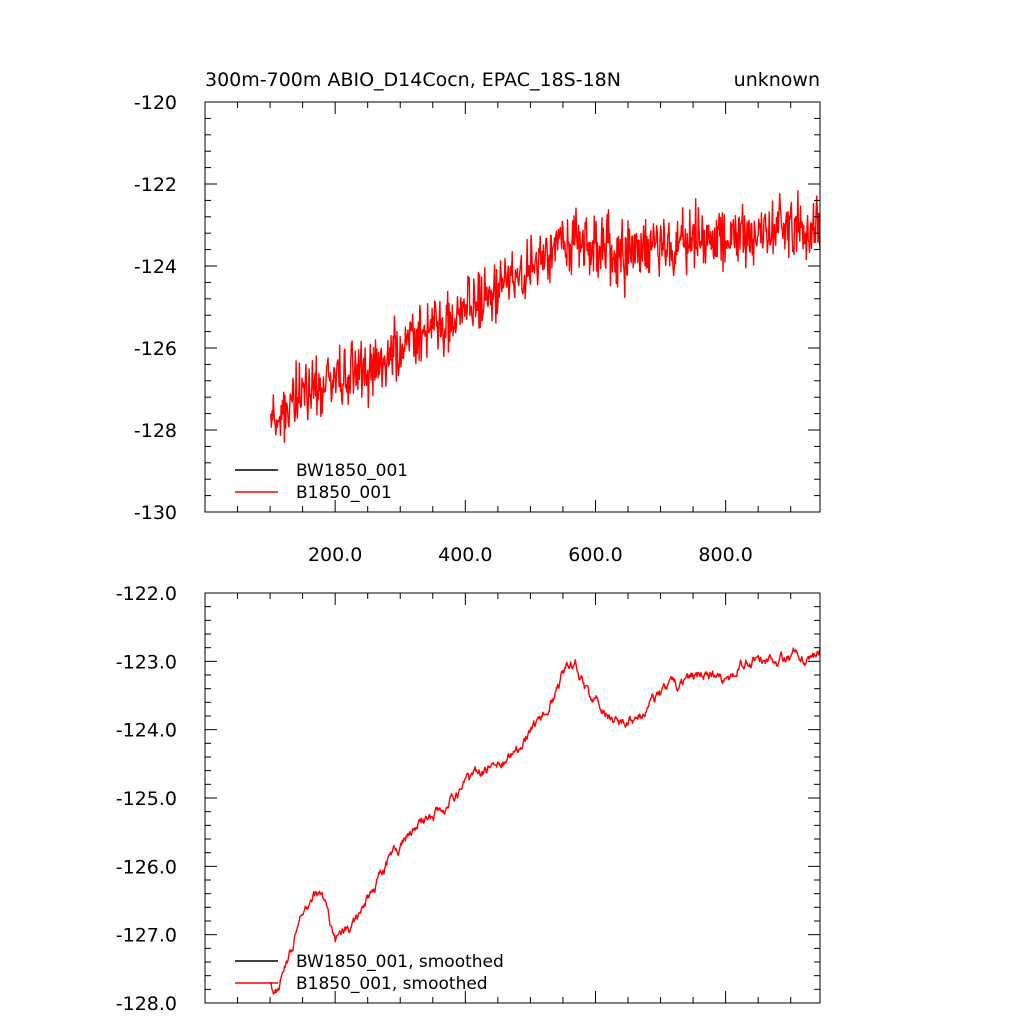 Image resolution: width=1024 pixels, height=1024 pixels. I want to click on y-tick-label: -120, so click(155, 103).